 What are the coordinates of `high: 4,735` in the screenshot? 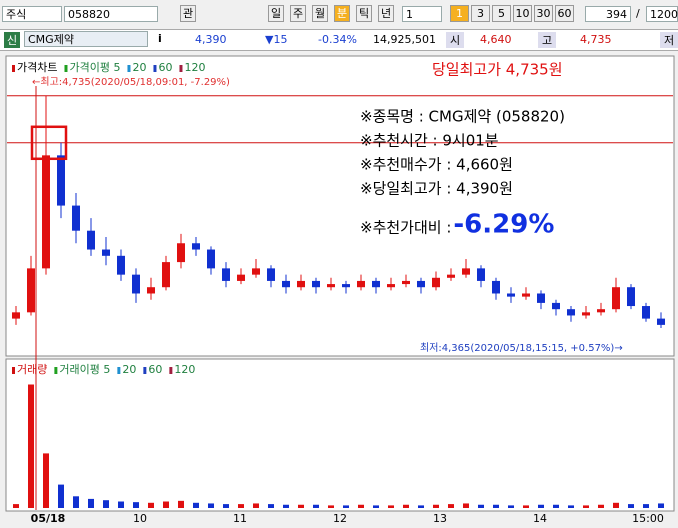 It's located at (596, 39).